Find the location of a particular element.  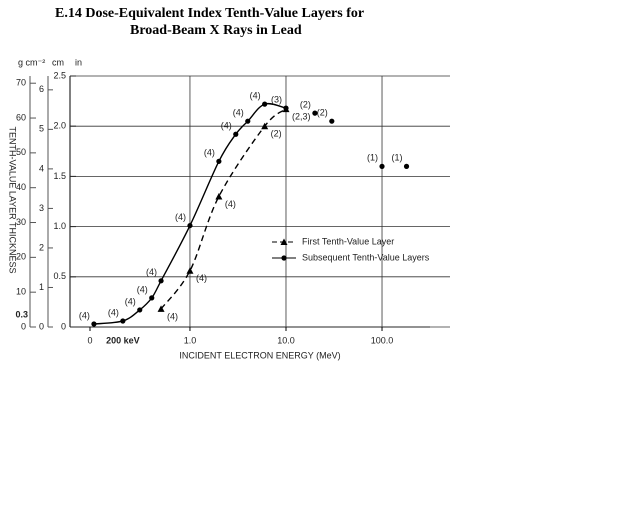

y3-unit: g cm⁻² is located at coordinates (31, 62).